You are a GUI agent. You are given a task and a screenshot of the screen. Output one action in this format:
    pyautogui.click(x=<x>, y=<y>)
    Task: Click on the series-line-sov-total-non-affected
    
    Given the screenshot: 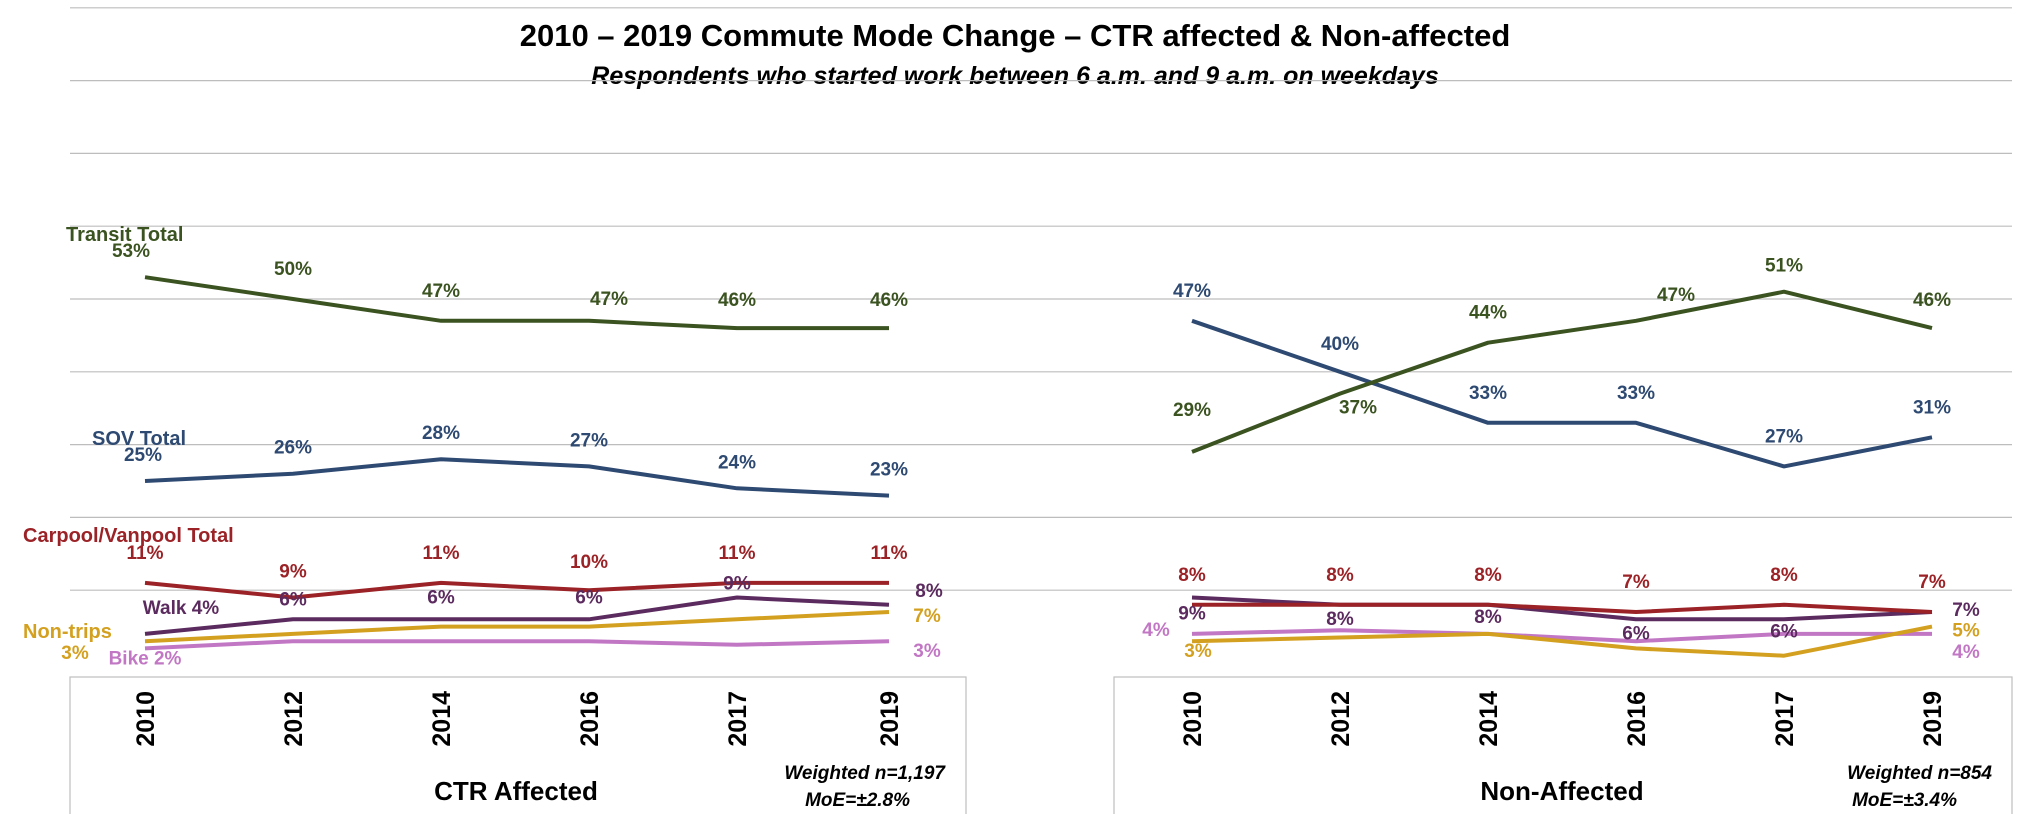 What is the action you would take?
    pyautogui.click(x=1562, y=393)
    